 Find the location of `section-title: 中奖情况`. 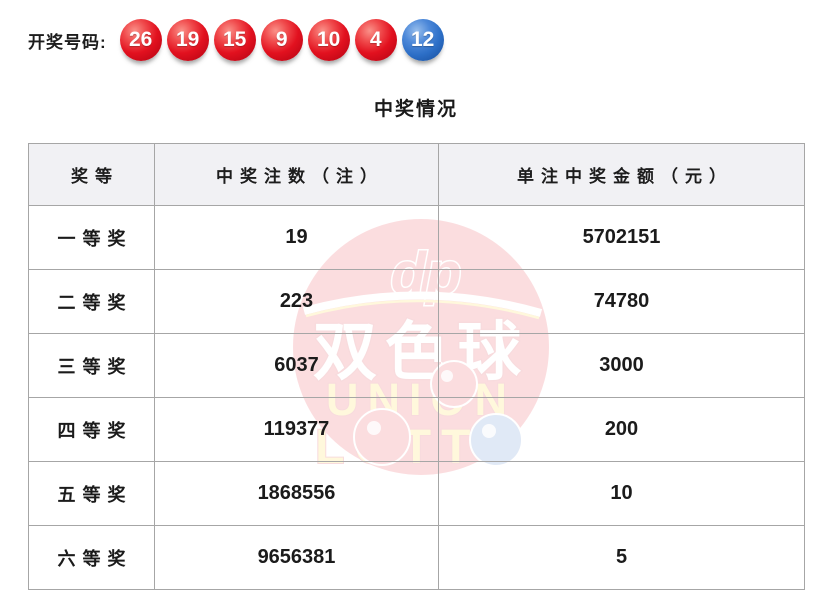

section-title: 中奖情况 is located at coordinates (415, 109).